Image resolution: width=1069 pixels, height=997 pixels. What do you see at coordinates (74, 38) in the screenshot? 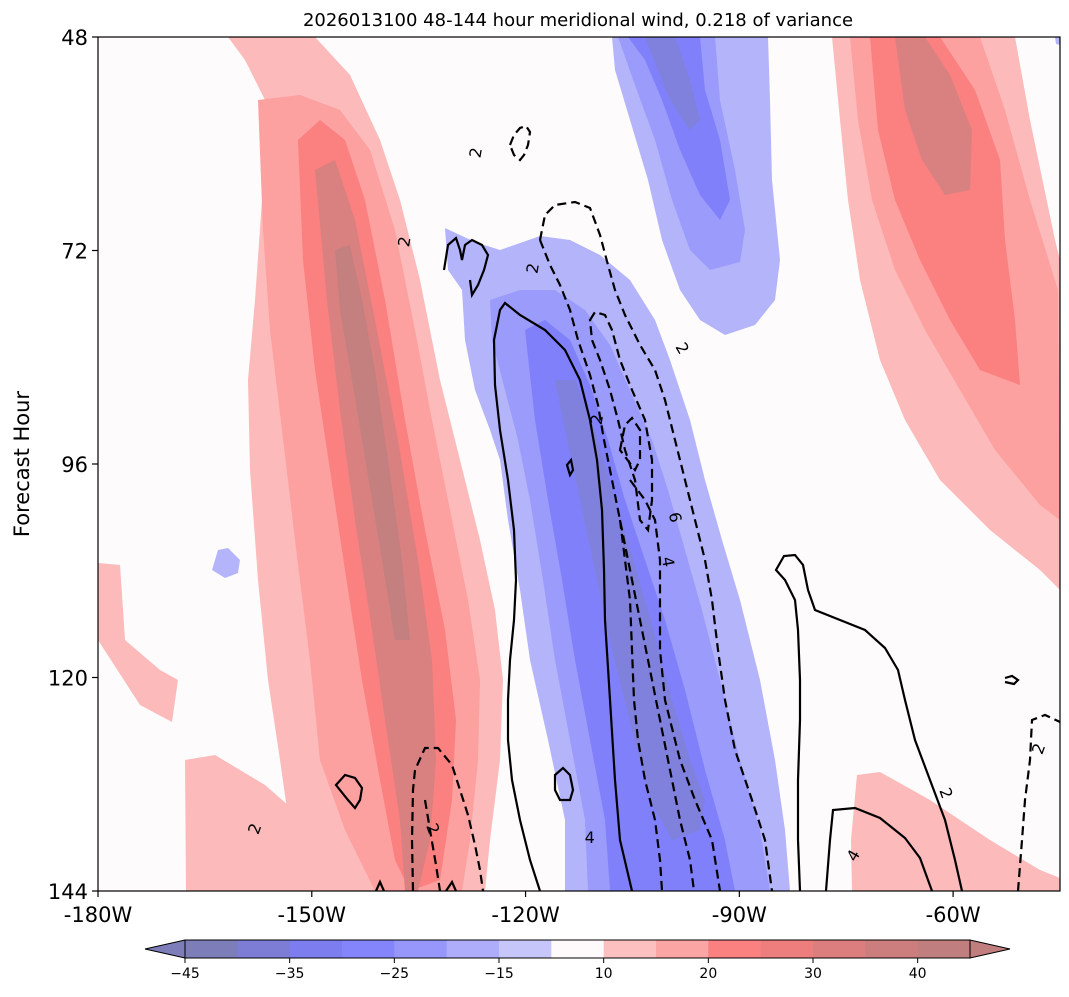
I see `y-tick-label-0: 48` at bounding box center [74, 38].